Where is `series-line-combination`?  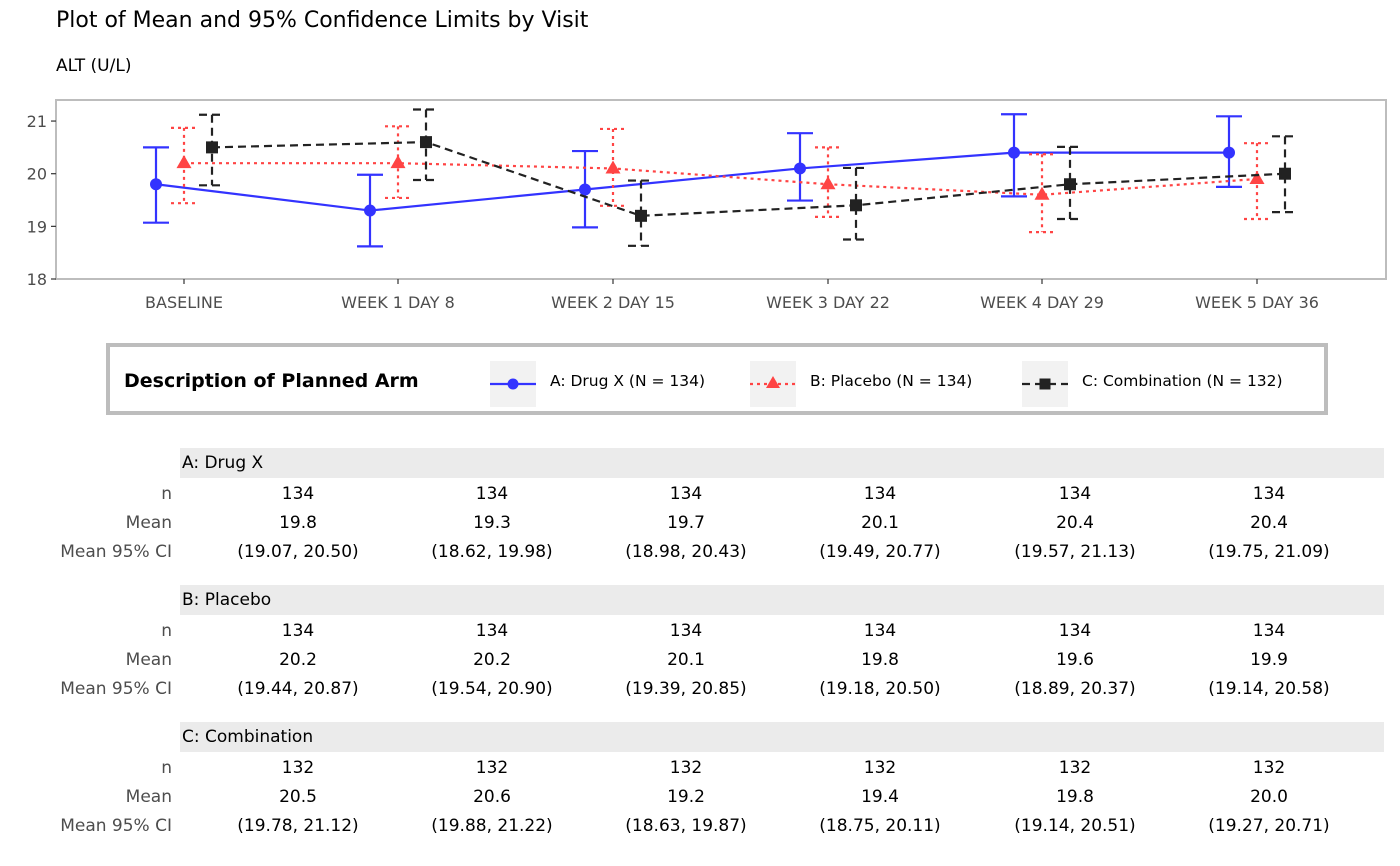
series-line-combination is located at coordinates (748, 179).